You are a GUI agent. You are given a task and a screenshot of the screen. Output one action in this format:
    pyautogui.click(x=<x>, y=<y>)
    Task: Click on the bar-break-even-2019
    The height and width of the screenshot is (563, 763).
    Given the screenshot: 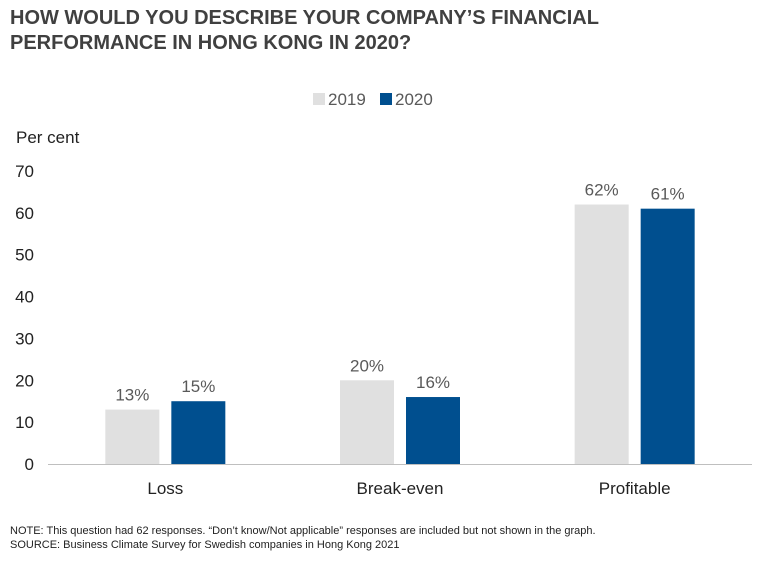 What is the action you would take?
    pyautogui.click(x=367, y=422)
    